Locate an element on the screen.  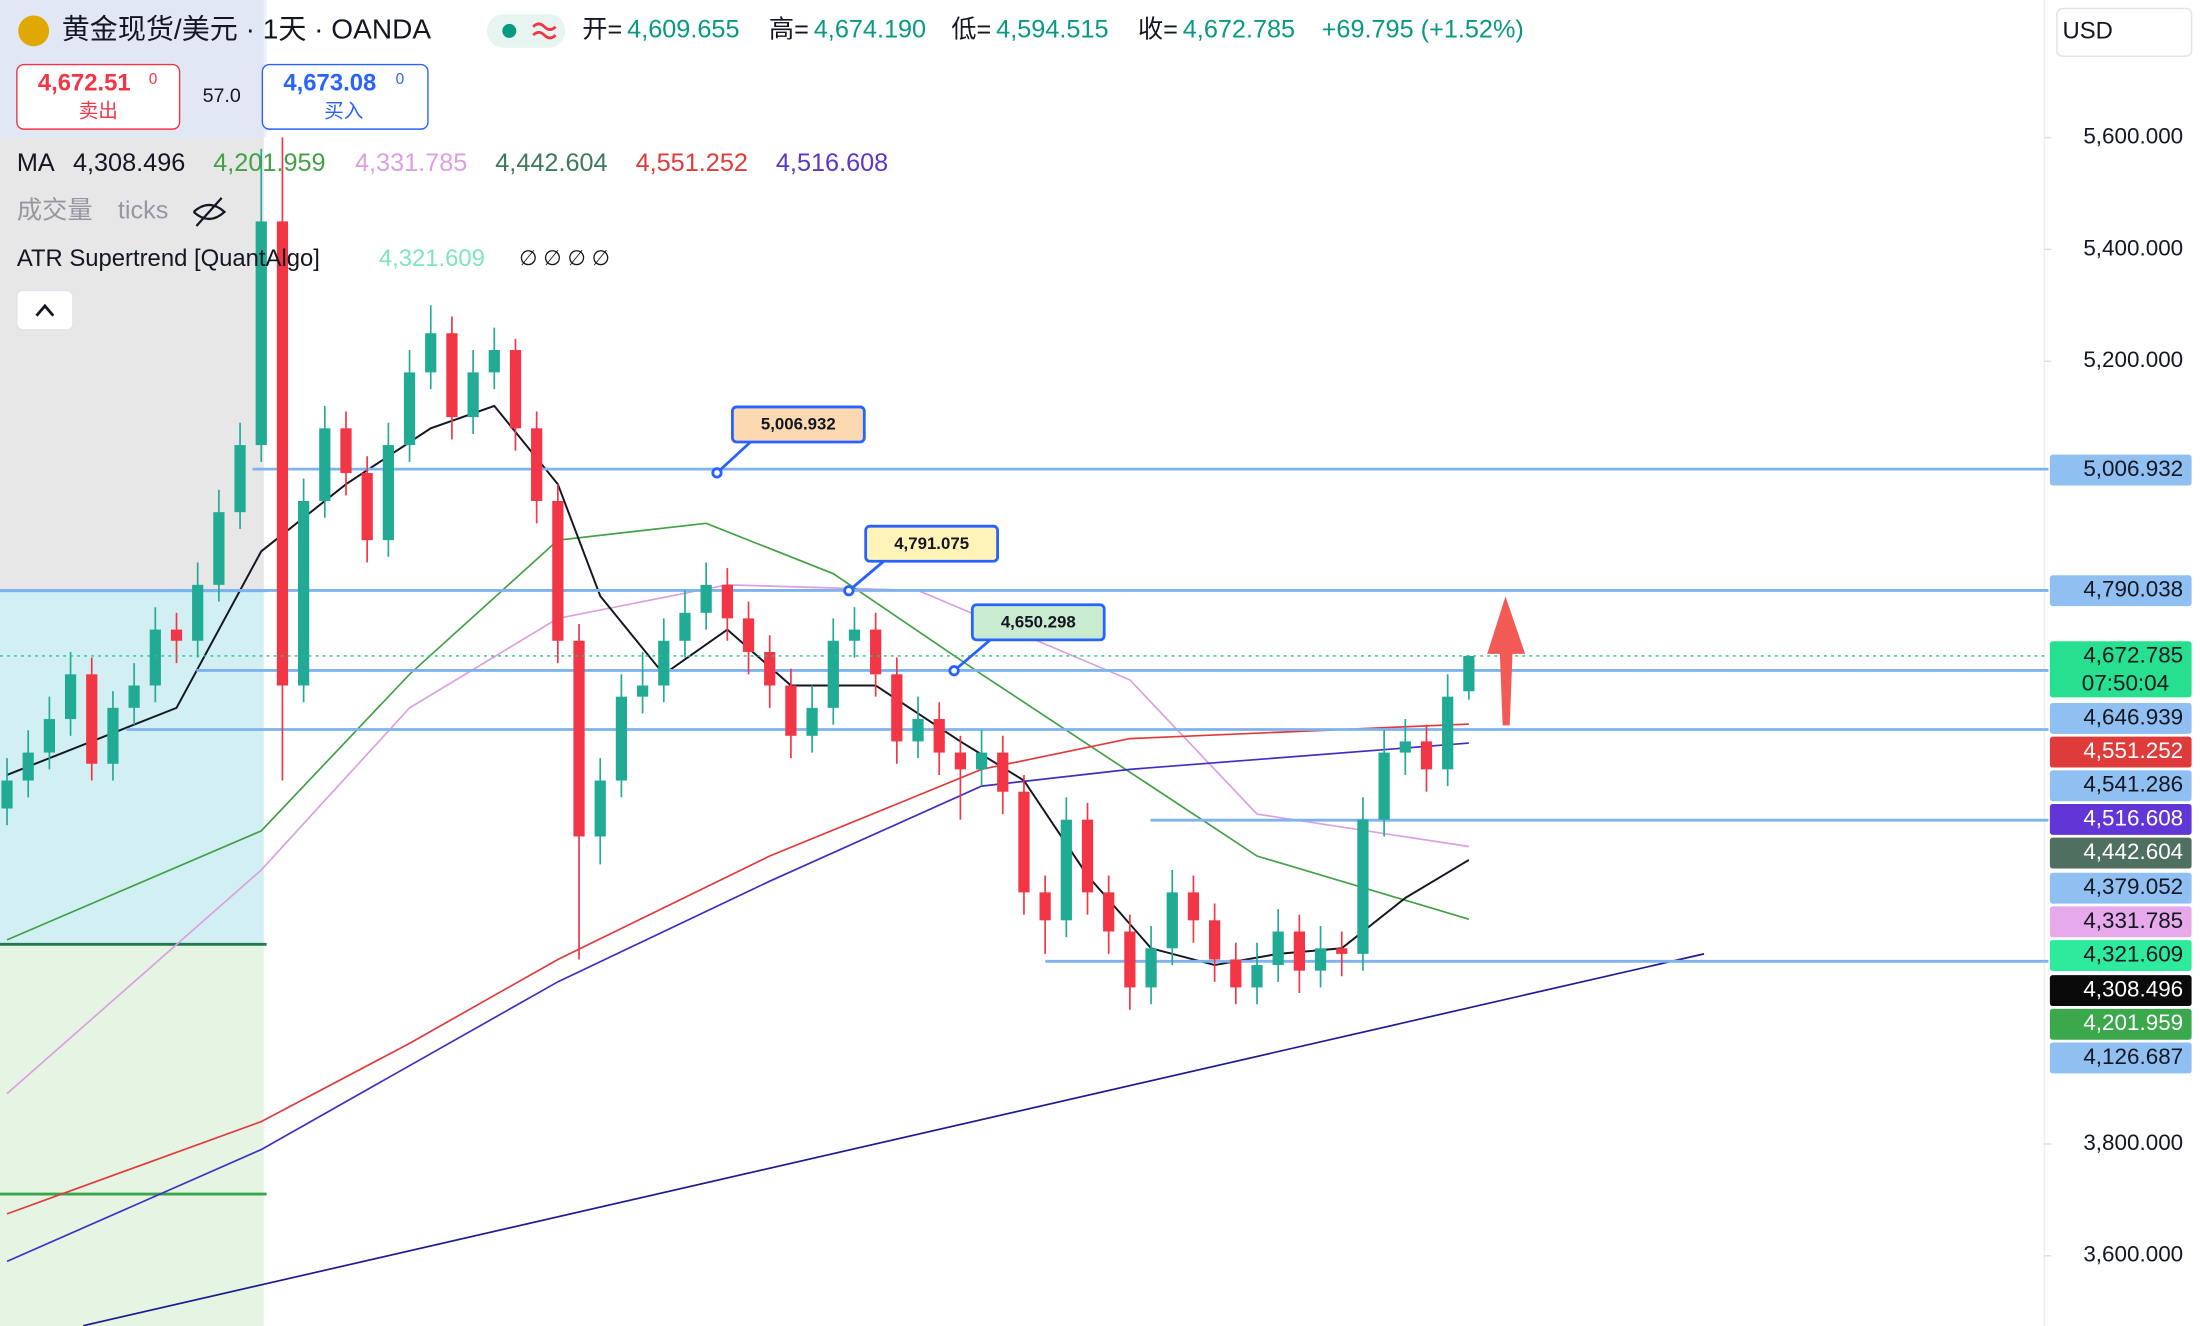
y-tick-label: 5,400.000 is located at coordinates (2133, 247).